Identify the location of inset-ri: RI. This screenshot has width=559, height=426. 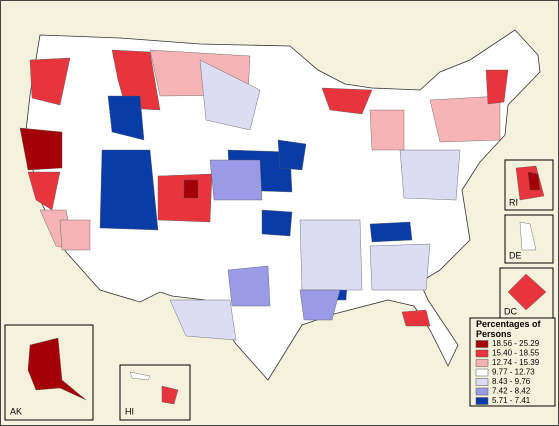
(529, 185).